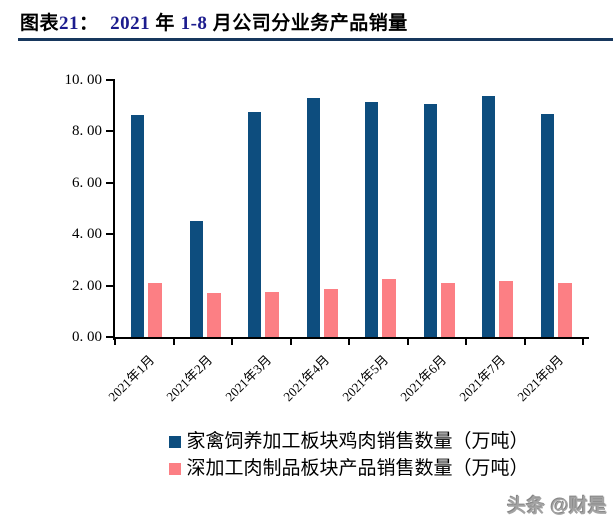 Image resolution: width=615 pixels, height=524 pixels. Describe the element at coordinates (313, 217) in the screenshot. I see `bar-blue-2021年4月` at that location.